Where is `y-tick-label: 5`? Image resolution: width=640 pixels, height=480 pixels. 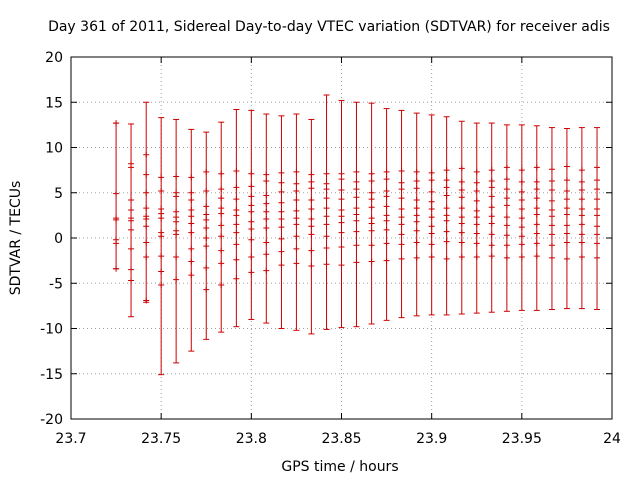
y-tick-label: 5 is located at coordinates (58, 194).